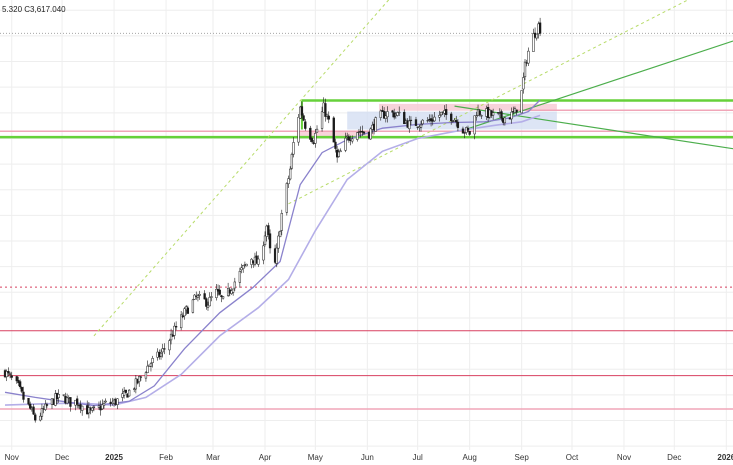 This screenshot has height=465, width=733. What do you see at coordinates (470, 457) in the screenshot?
I see `x-tick-label: Aug` at bounding box center [470, 457].